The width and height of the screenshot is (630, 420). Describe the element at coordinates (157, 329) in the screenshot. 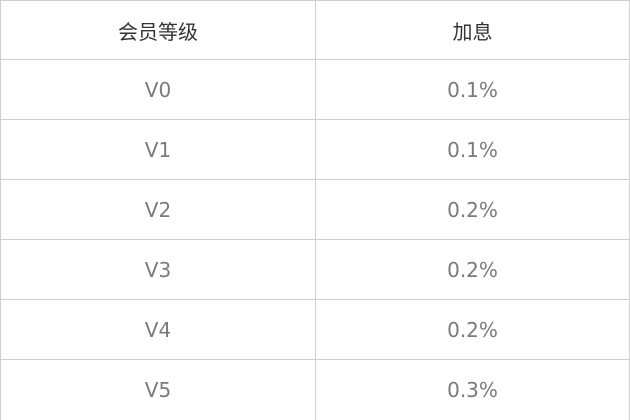

I see `member-level-cell: V4` at that location.